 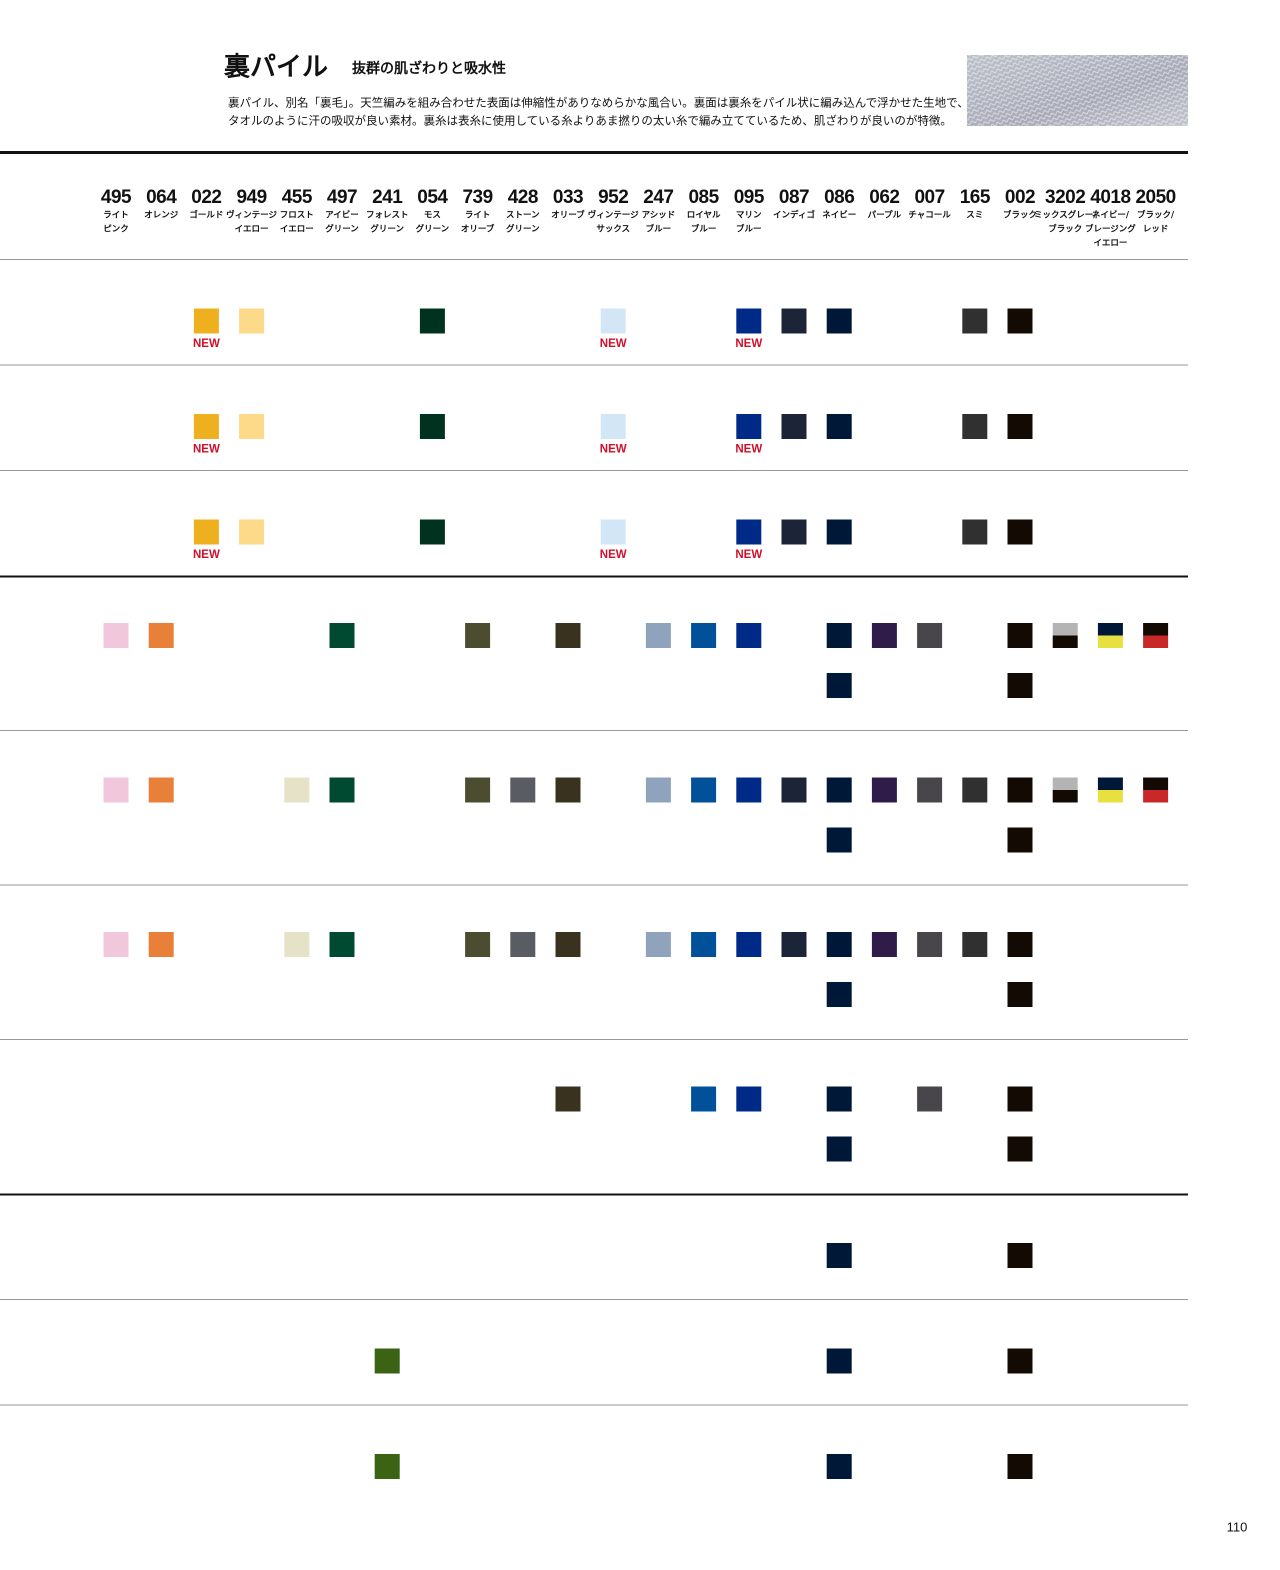 I want to click on fabric-photo, so click(x=1077, y=90).